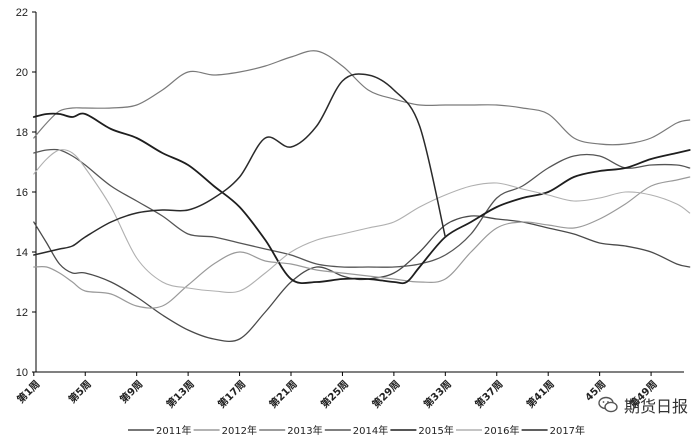 The width and height of the screenshot is (700, 443). I want to click on y-tick-label: 22, so click(22, 13).